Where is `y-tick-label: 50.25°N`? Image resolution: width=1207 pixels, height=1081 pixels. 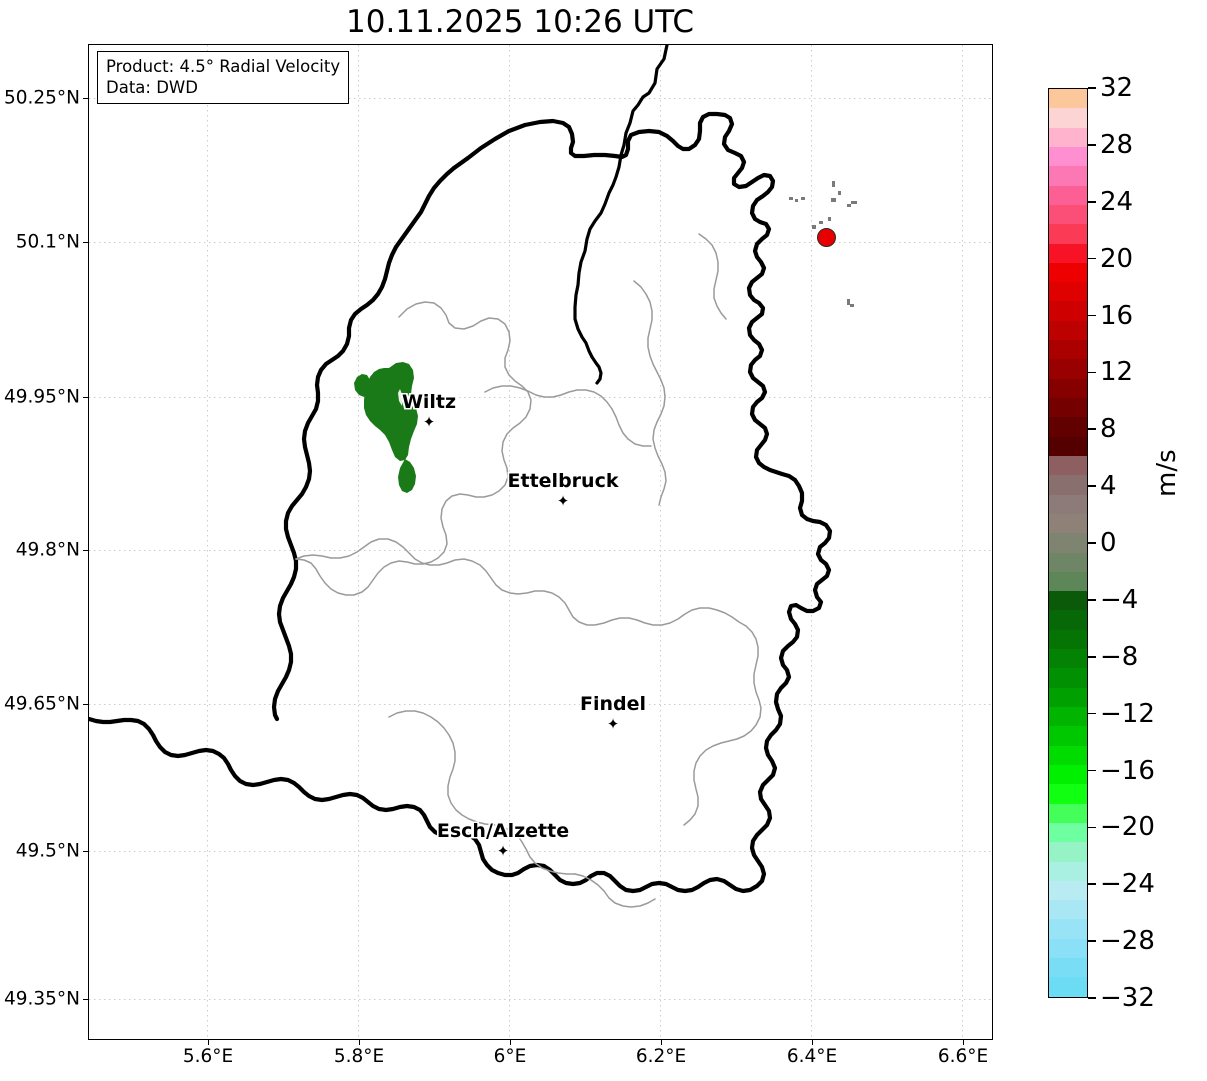
y-tick-label: 50.25°N is located at coordinates (41, 98).